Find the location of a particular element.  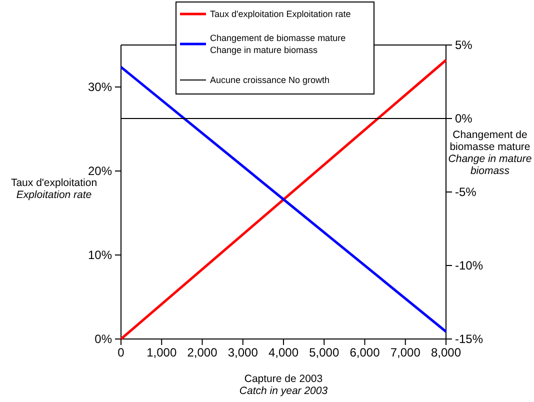

y2-tick-label: 0% is located at coordinates (464, 118).